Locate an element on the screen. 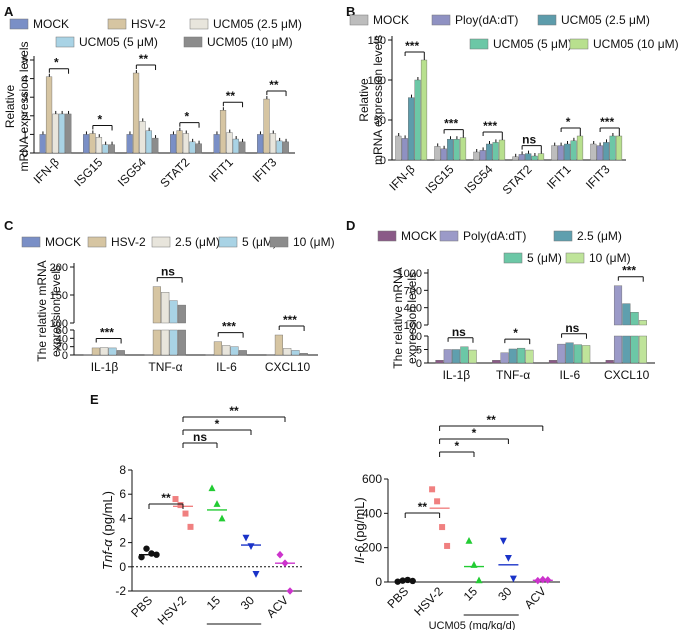 The image size is (685, 630). y-tick-label: 200 is located at coordinates (372, 548).